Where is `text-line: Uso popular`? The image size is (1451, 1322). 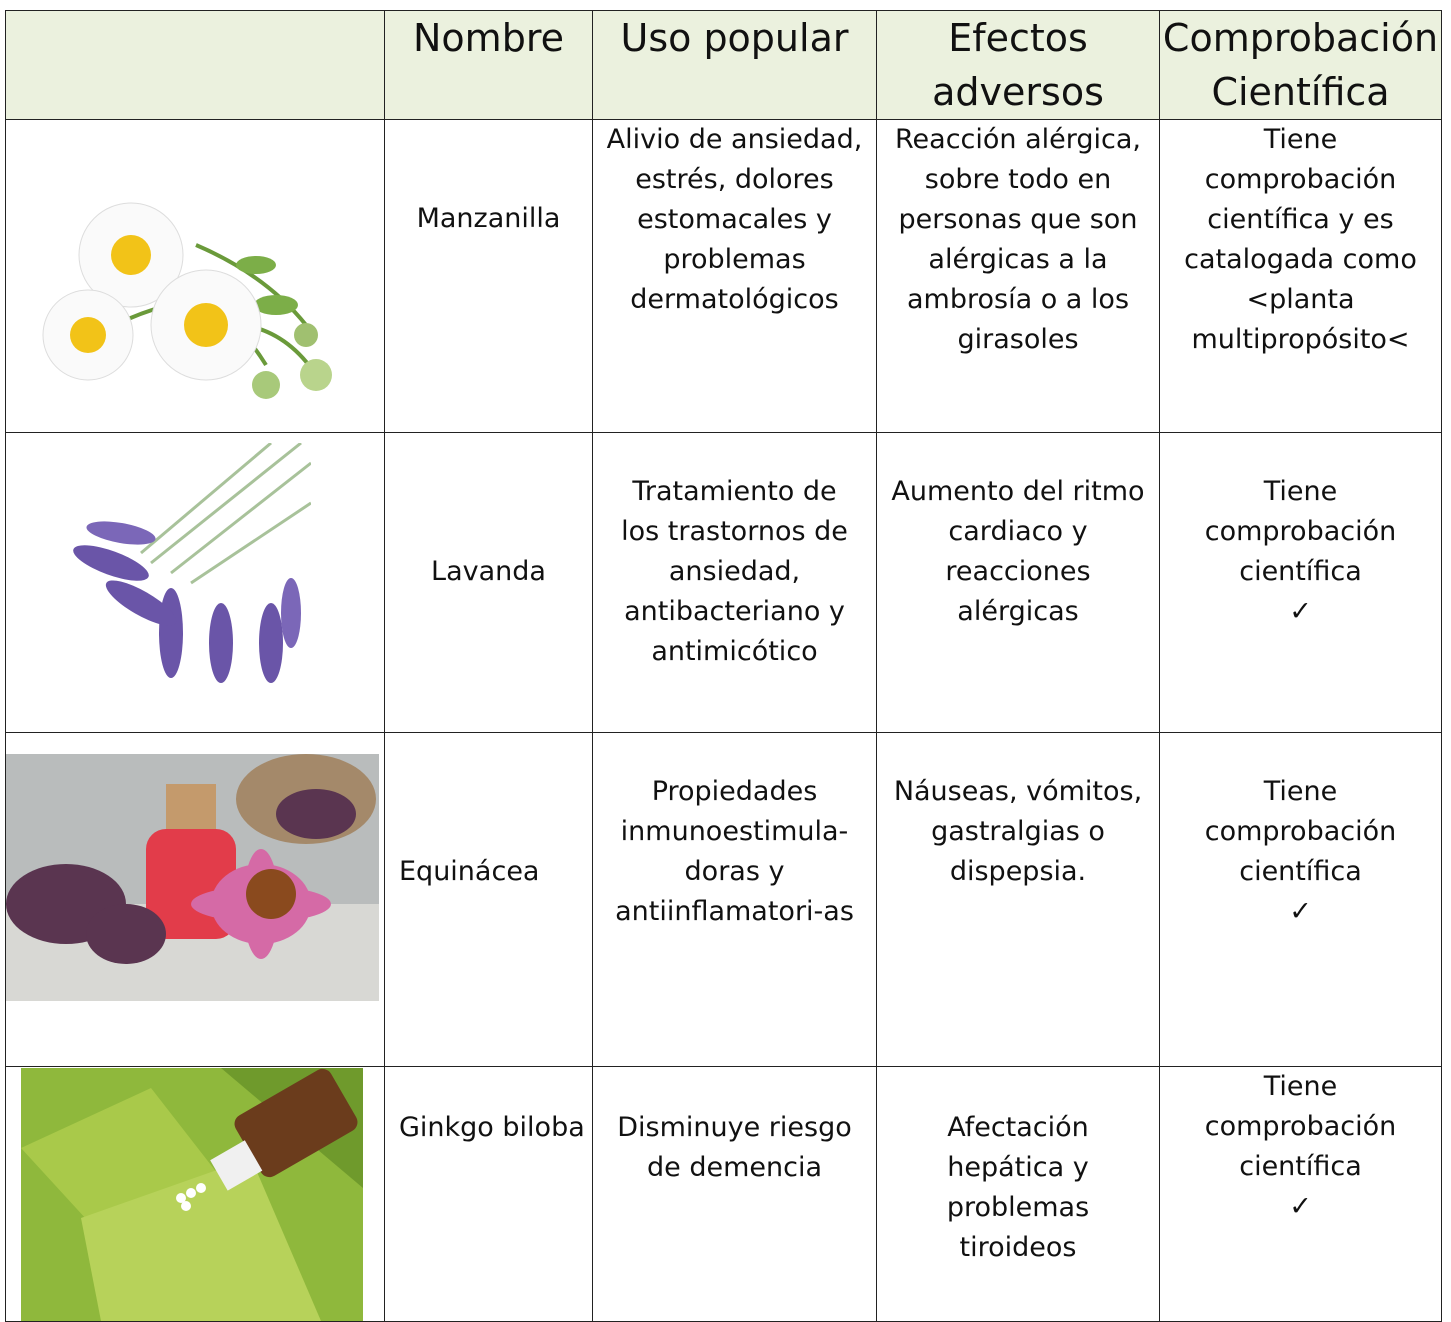 text-line: Uso popular is located at coordinates (734, 38).